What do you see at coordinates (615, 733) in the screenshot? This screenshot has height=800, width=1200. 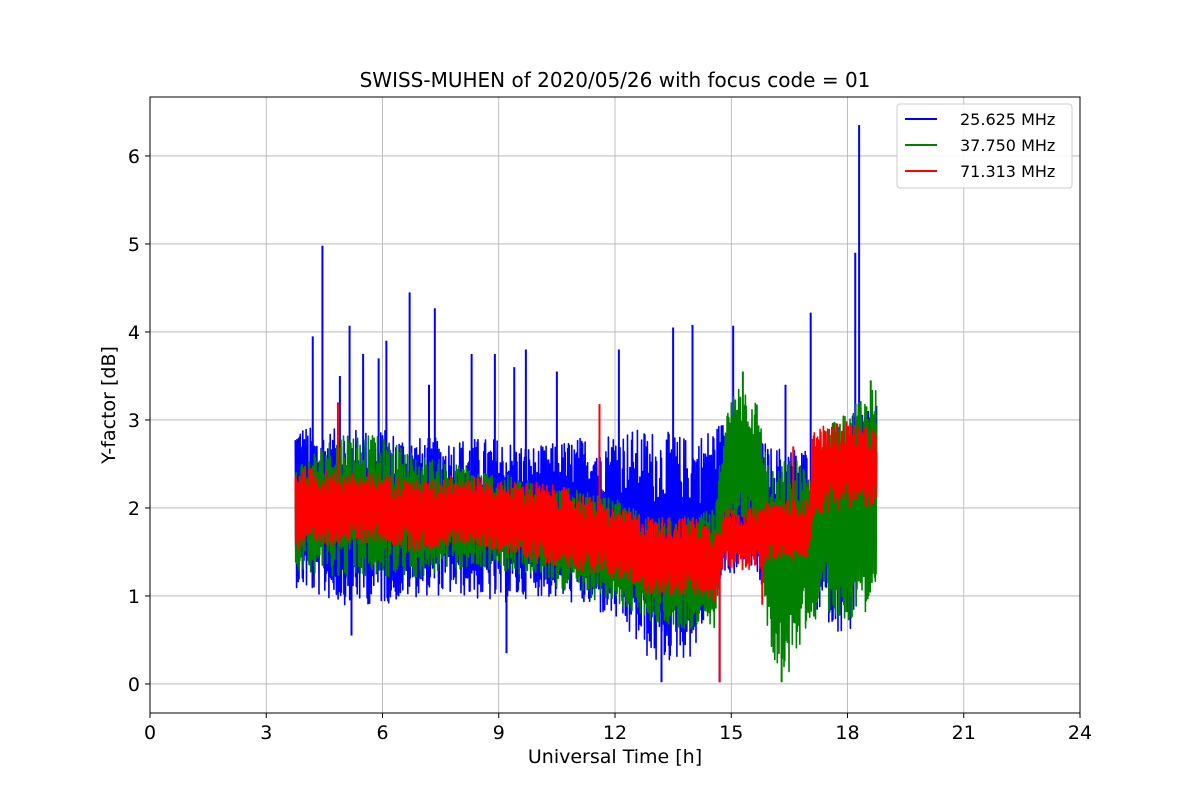 I see `x-tick-label: 12` at bounding box center [615, 733].